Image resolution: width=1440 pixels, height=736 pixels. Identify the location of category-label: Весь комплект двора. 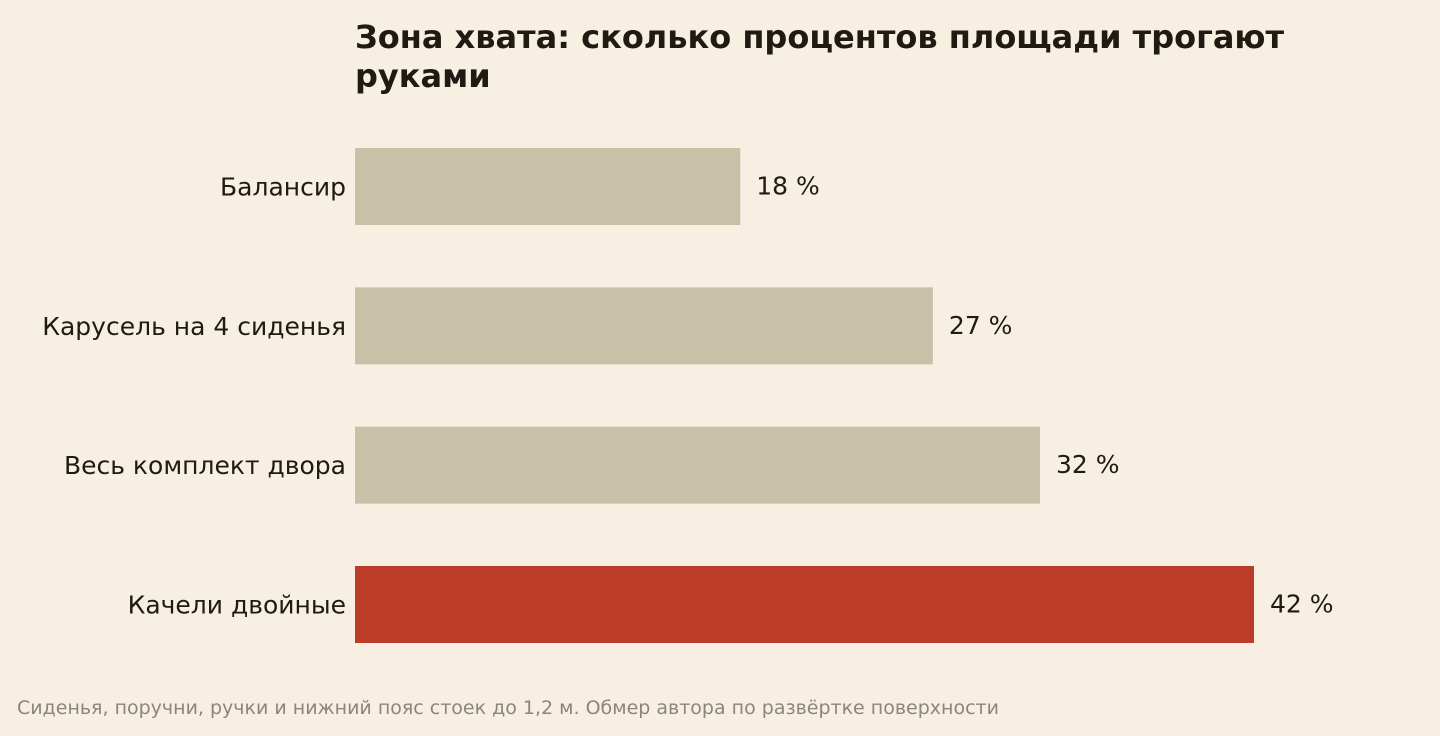
(205, 465).